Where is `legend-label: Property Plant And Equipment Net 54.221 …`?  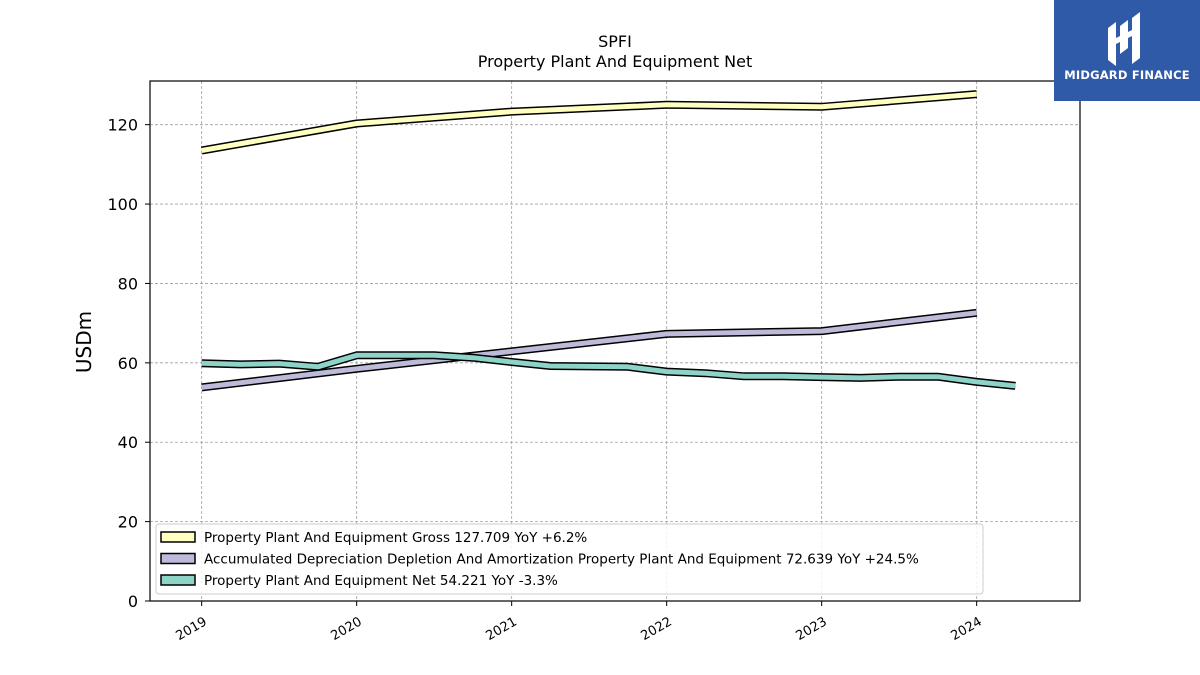
legend-label: Property Plant And Equipment Net 54.221 … is located at coordinates (381, 581).